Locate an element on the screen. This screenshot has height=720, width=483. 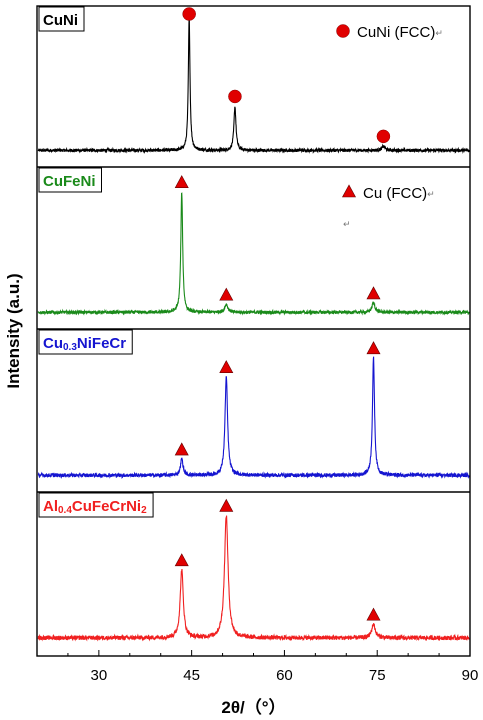
legend-entry: Cu (FCC)↵ is located at coordinates (388, 193).